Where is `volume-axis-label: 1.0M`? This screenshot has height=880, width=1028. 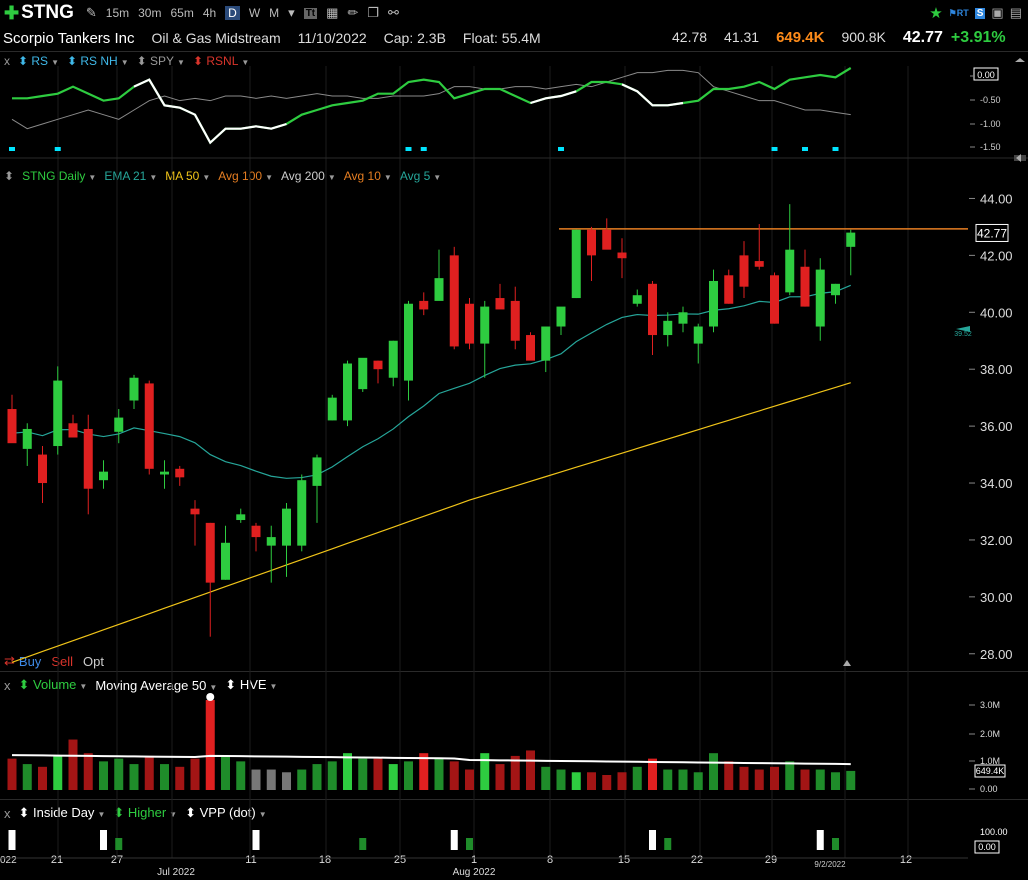 volume-axis-label: 1.0M is located at coordinates (990, 761).